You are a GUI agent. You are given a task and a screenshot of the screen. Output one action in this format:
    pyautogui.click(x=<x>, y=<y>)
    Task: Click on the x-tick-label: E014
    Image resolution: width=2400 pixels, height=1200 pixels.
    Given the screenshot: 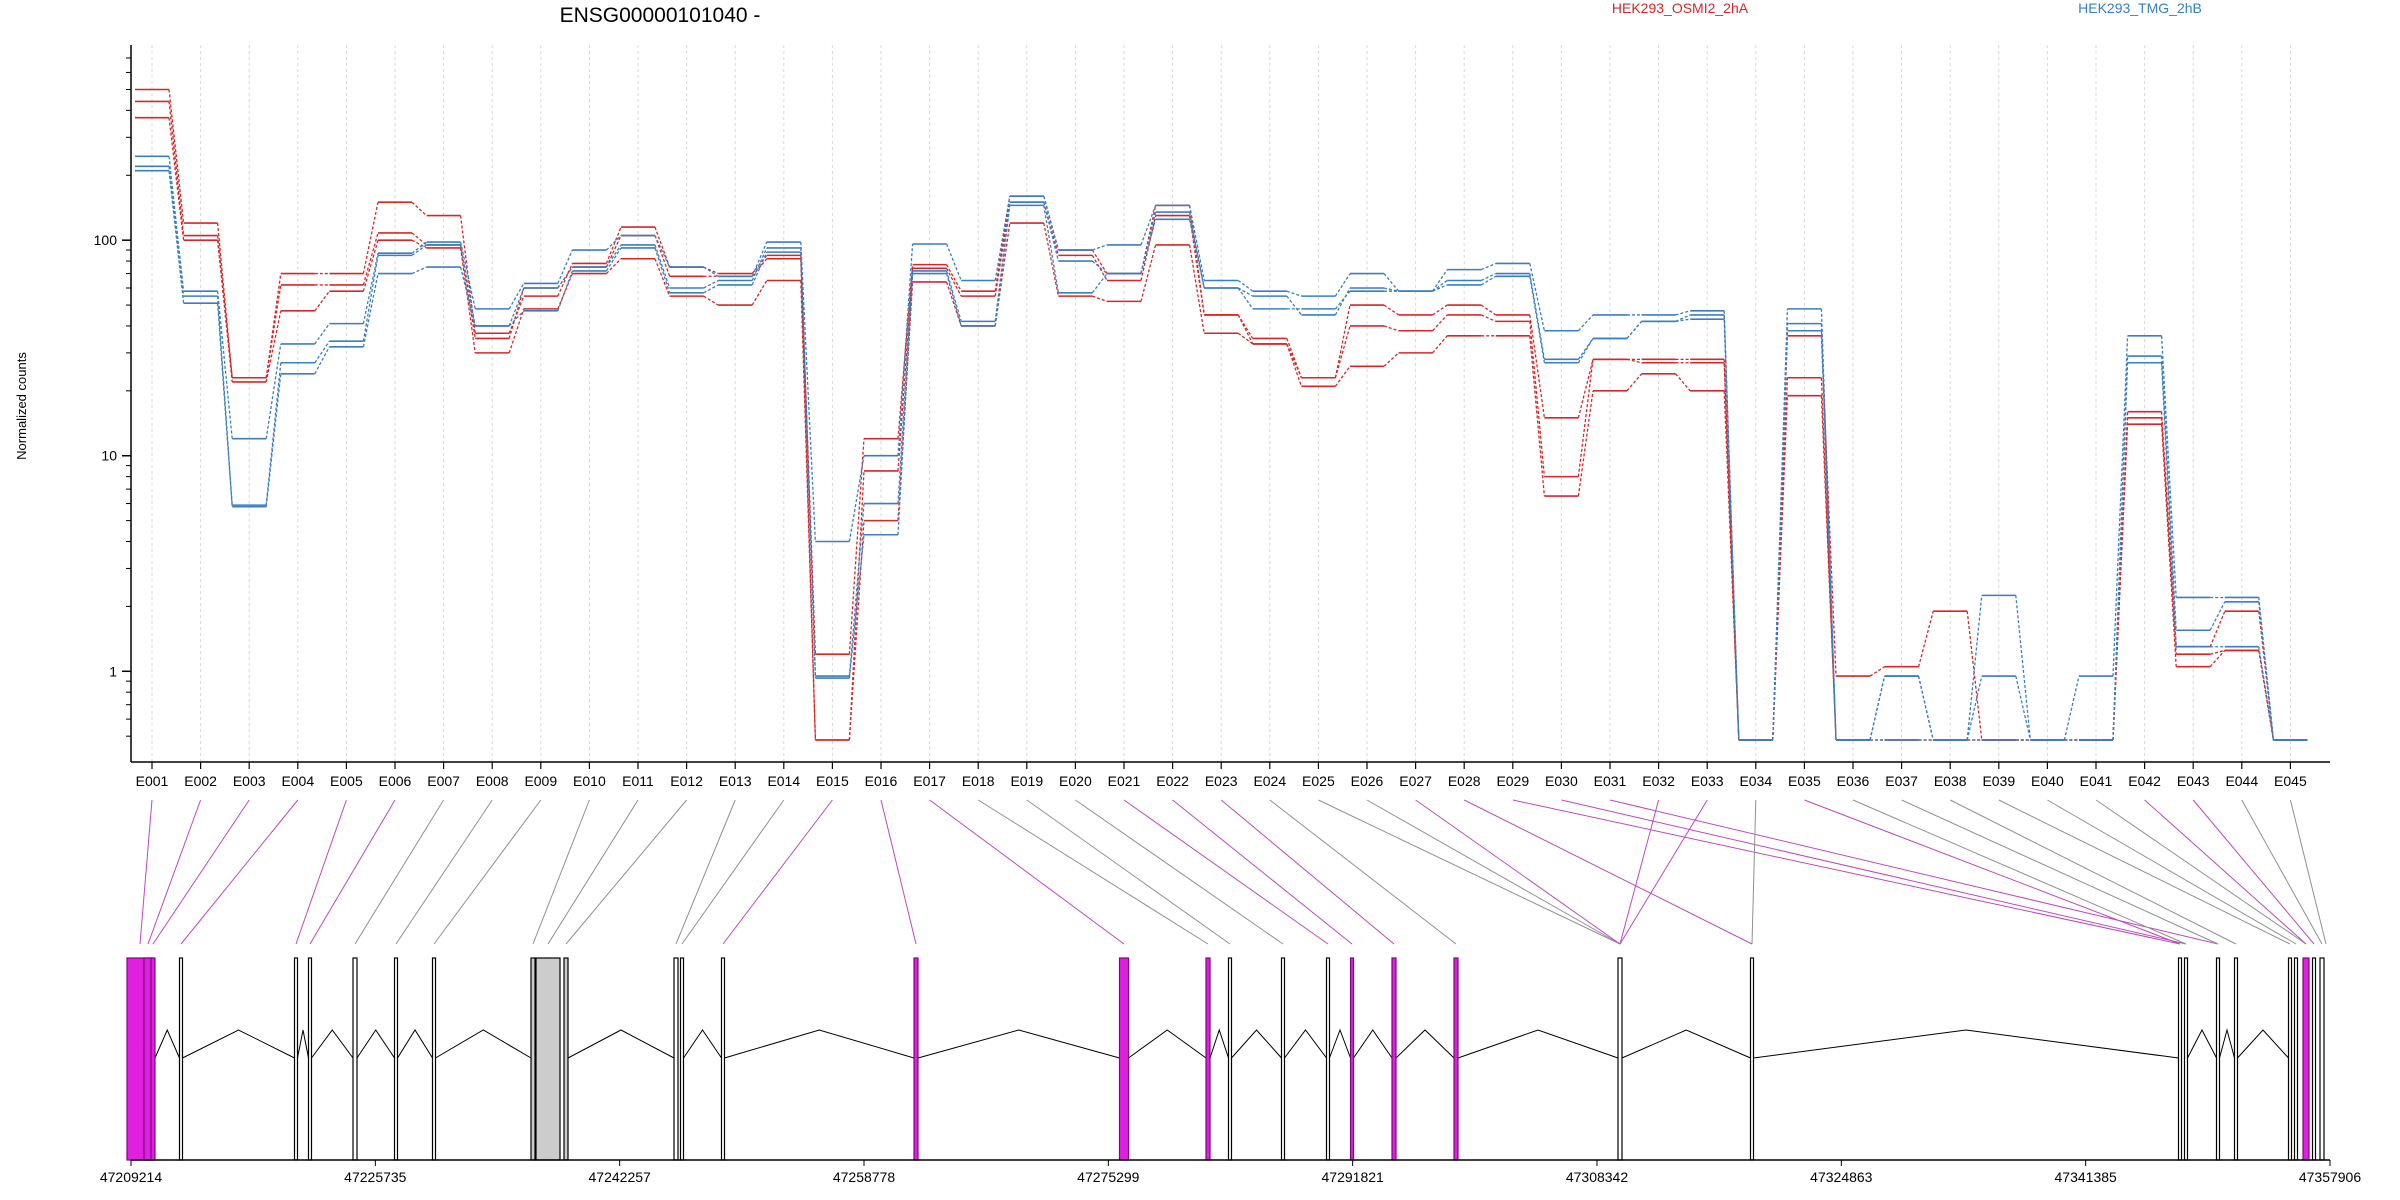 What is the action you would take?
    pyautogui.click(x=783, y=781)
    